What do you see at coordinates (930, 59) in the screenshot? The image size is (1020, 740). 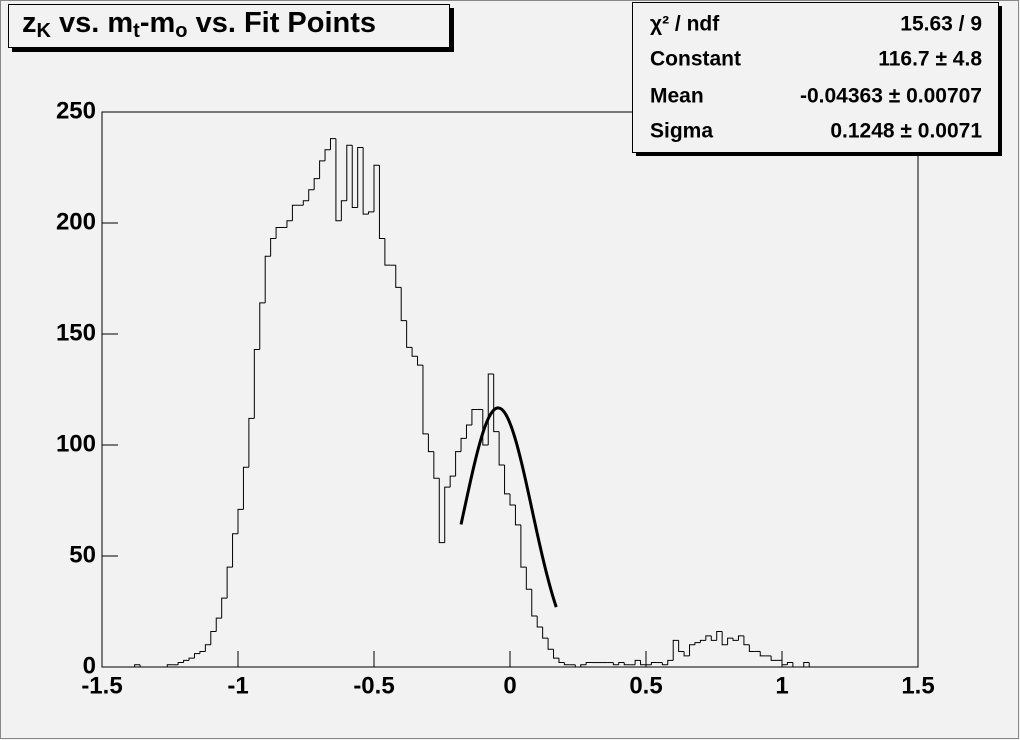 I see `stats-value: 116.7 ± 4.8` at bounding box center [930, 59].